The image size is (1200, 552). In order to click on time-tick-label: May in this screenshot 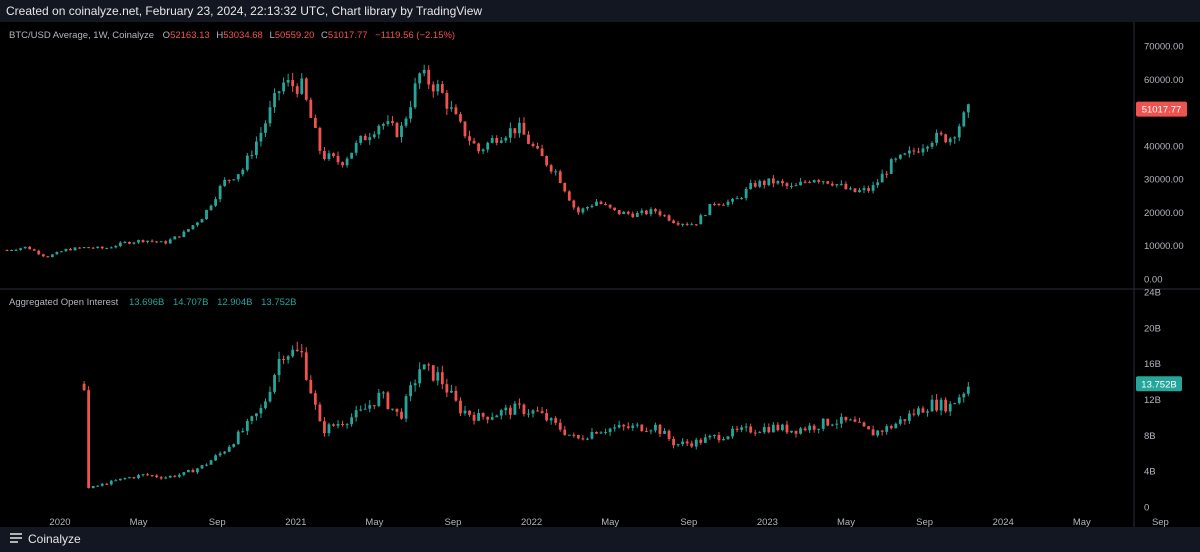, I will do `click(1082, 522)`.